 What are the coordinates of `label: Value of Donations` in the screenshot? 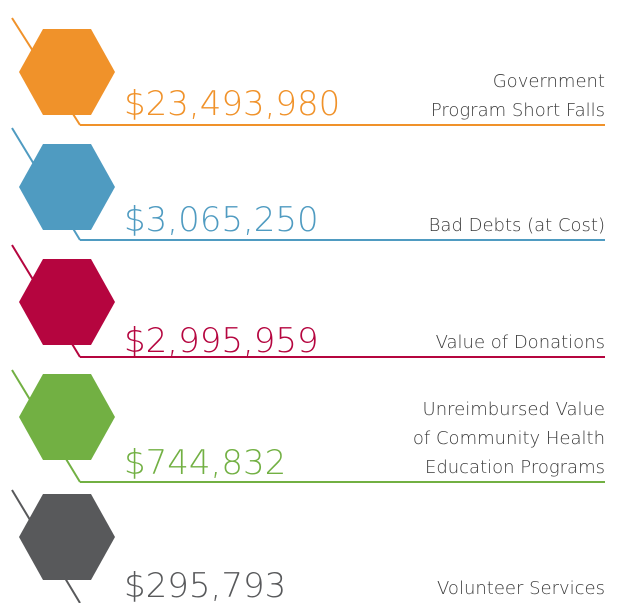 It's located at (520, 342).